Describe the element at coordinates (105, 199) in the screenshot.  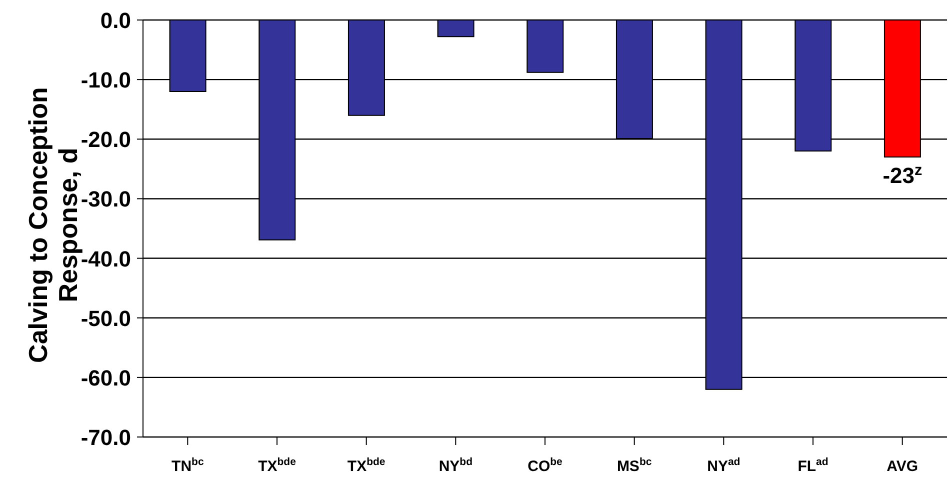
I see `y-tick-label: -30.0` at that location.